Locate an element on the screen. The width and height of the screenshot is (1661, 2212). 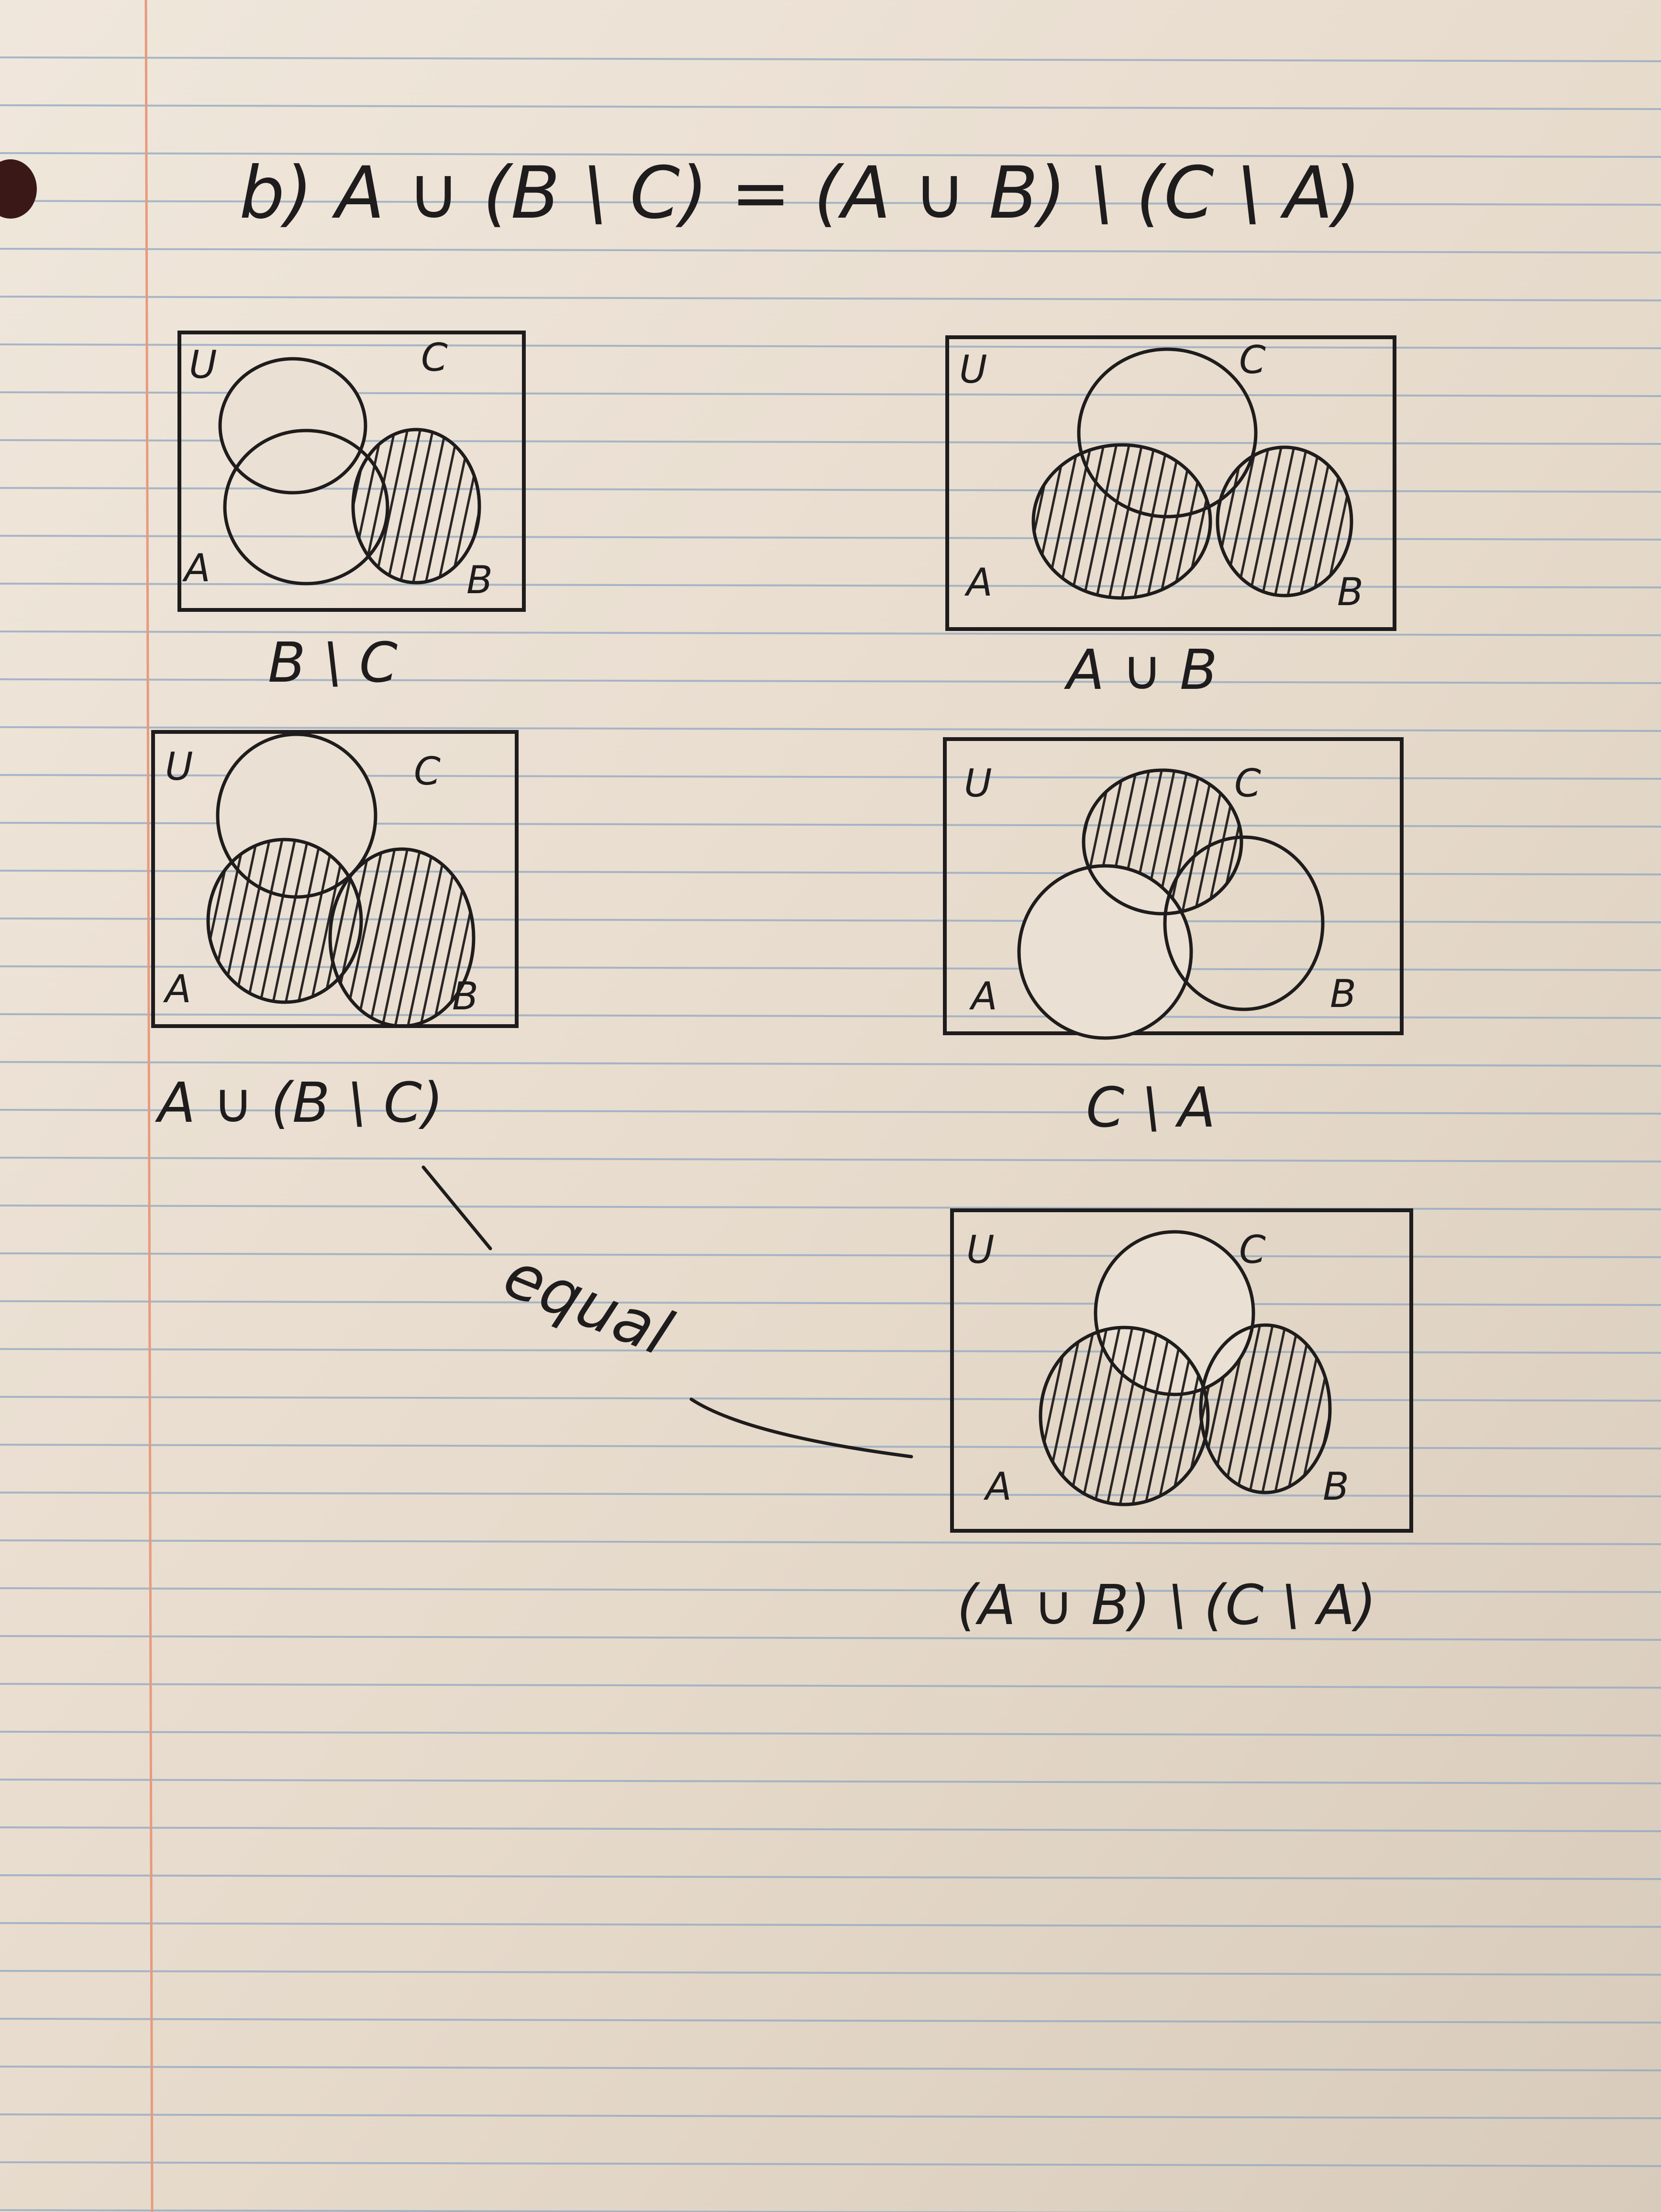
diagram-caption: A ∪ (B \ C) is located at coordinates (299, 1103).